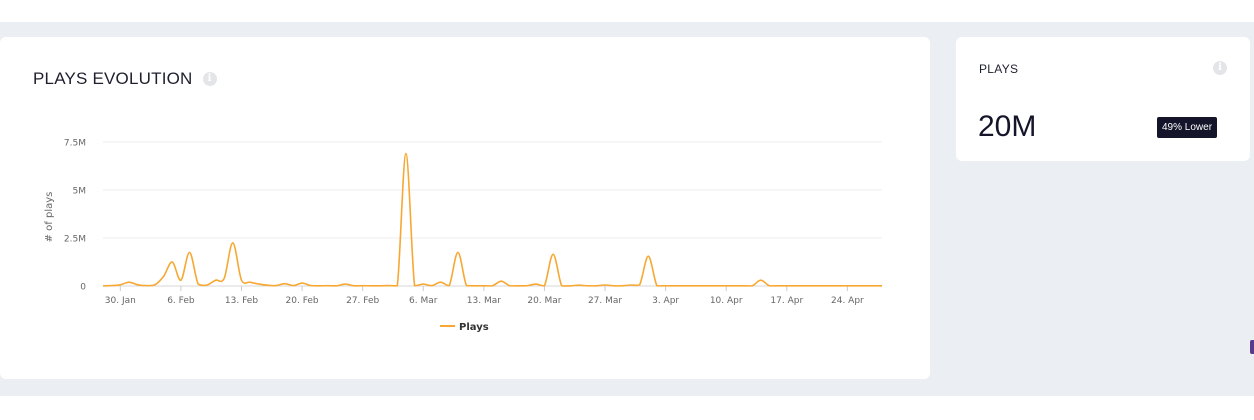 The width and height of the screenshot is (1254, 420). I want to click on x-tick-label: 24. Apr, so click(847, 301).